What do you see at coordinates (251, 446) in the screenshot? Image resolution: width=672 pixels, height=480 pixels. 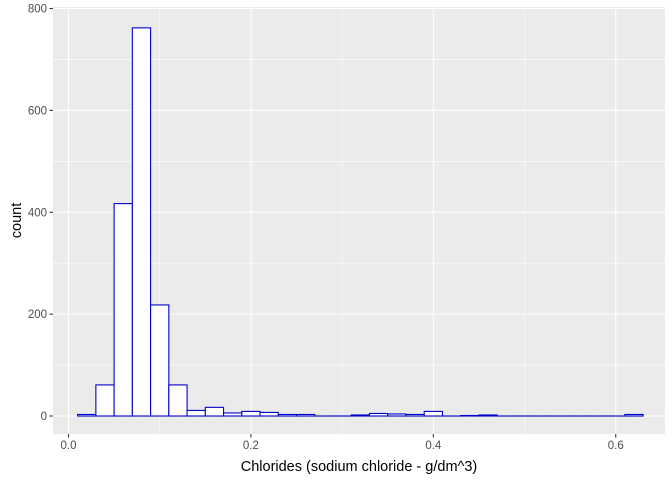 I see `x-tick-label: 0.2` at bounding box center [251, 446].